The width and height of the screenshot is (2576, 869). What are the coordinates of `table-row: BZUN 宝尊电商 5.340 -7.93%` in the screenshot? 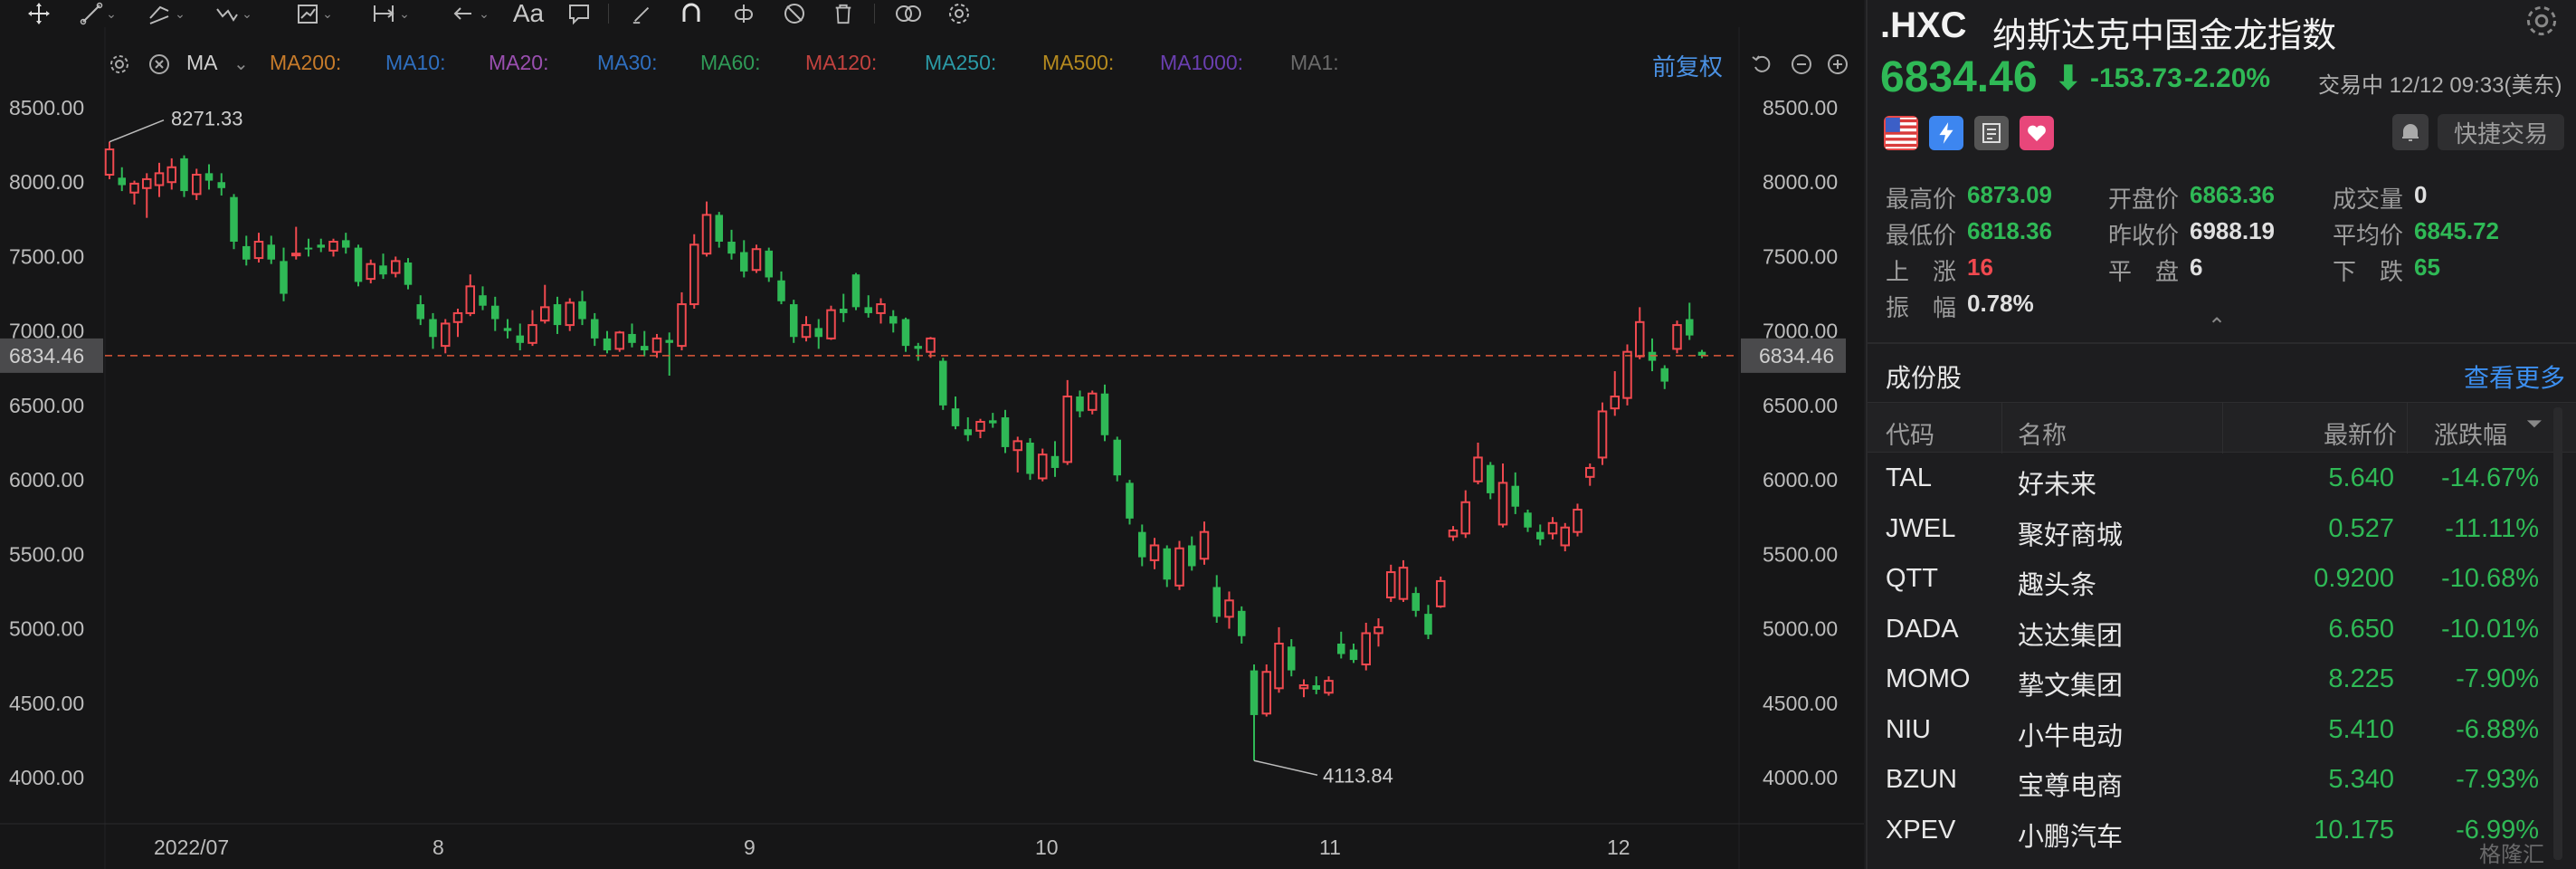 It's located at (2222, 779).